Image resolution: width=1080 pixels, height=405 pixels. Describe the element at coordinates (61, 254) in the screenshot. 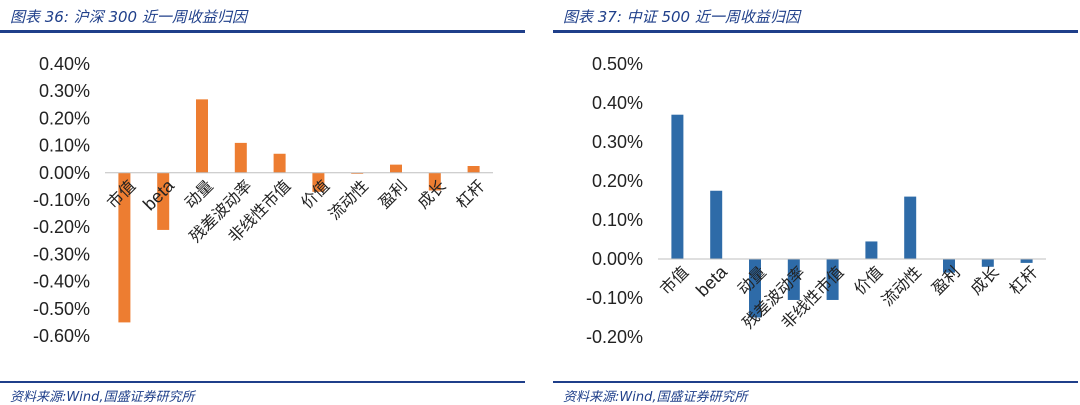

I see `y-tick-label: -0.30%` at that location.